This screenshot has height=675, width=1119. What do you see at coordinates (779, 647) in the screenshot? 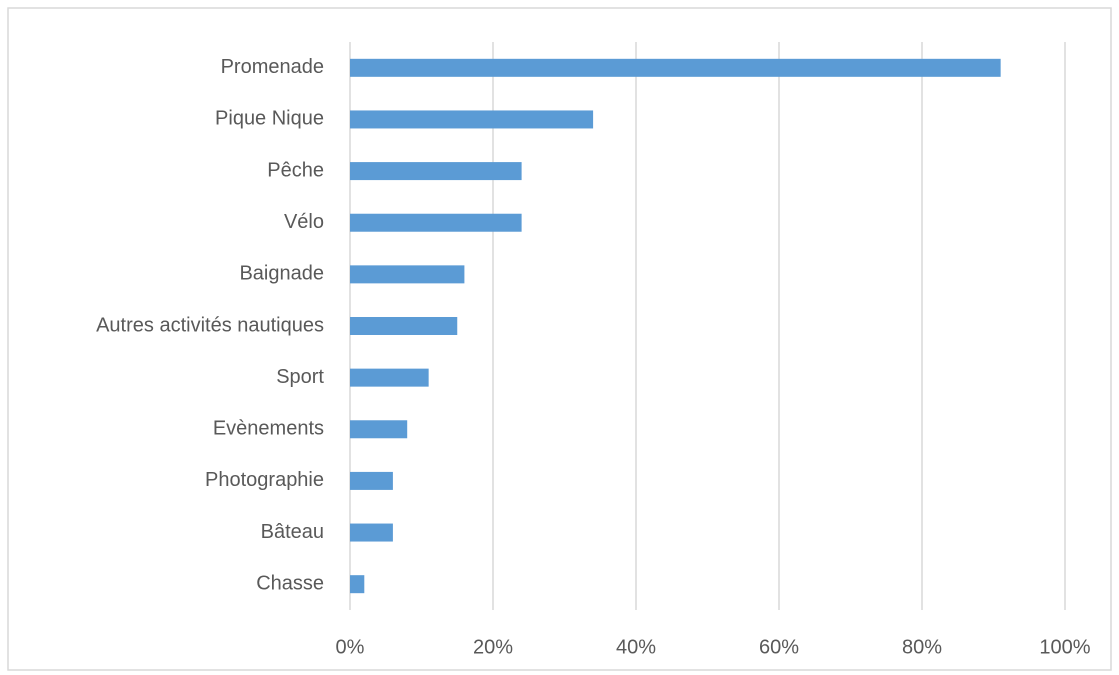
I see `x-tick-label: 60%` at bounding box center [779, 647].